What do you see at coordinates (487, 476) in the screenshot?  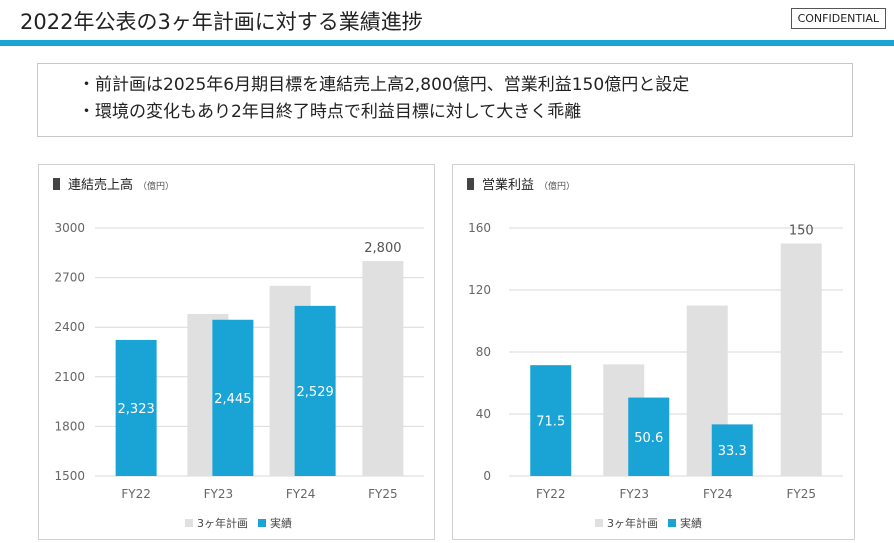 I see `y-tick-label: 0` at bounding box center [487, 476].